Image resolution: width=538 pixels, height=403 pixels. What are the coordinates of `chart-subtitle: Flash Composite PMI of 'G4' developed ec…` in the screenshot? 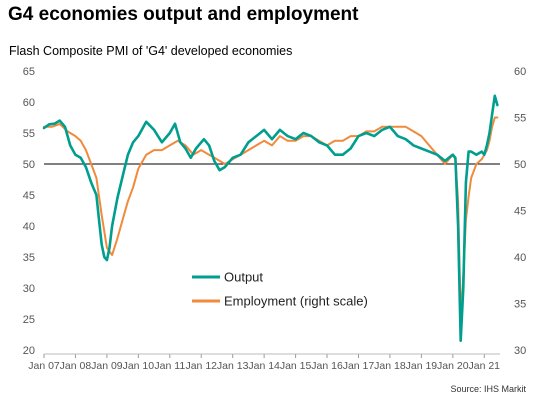 It's located at (151, 51).